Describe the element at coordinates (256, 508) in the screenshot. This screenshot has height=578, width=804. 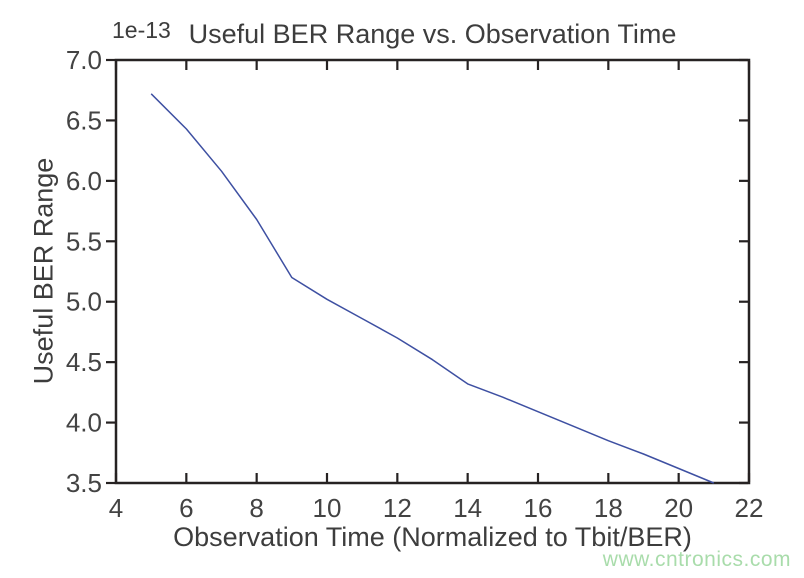
I see `x-tick-label: 8` at that location.